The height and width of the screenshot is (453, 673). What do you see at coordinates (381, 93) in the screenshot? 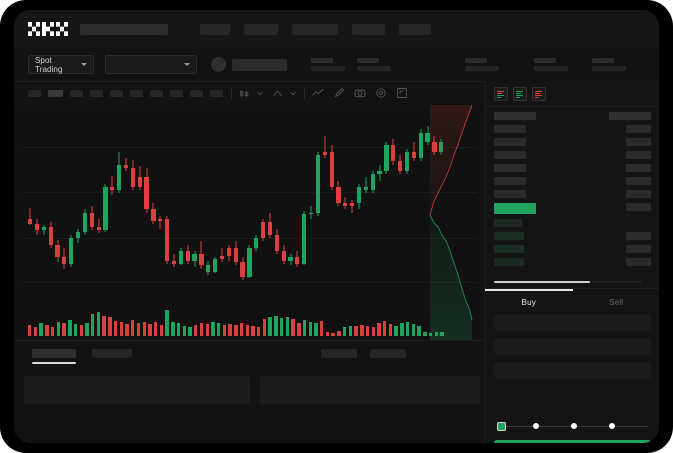
I see `settings-gear-icon` at bounding box center [381, 93].